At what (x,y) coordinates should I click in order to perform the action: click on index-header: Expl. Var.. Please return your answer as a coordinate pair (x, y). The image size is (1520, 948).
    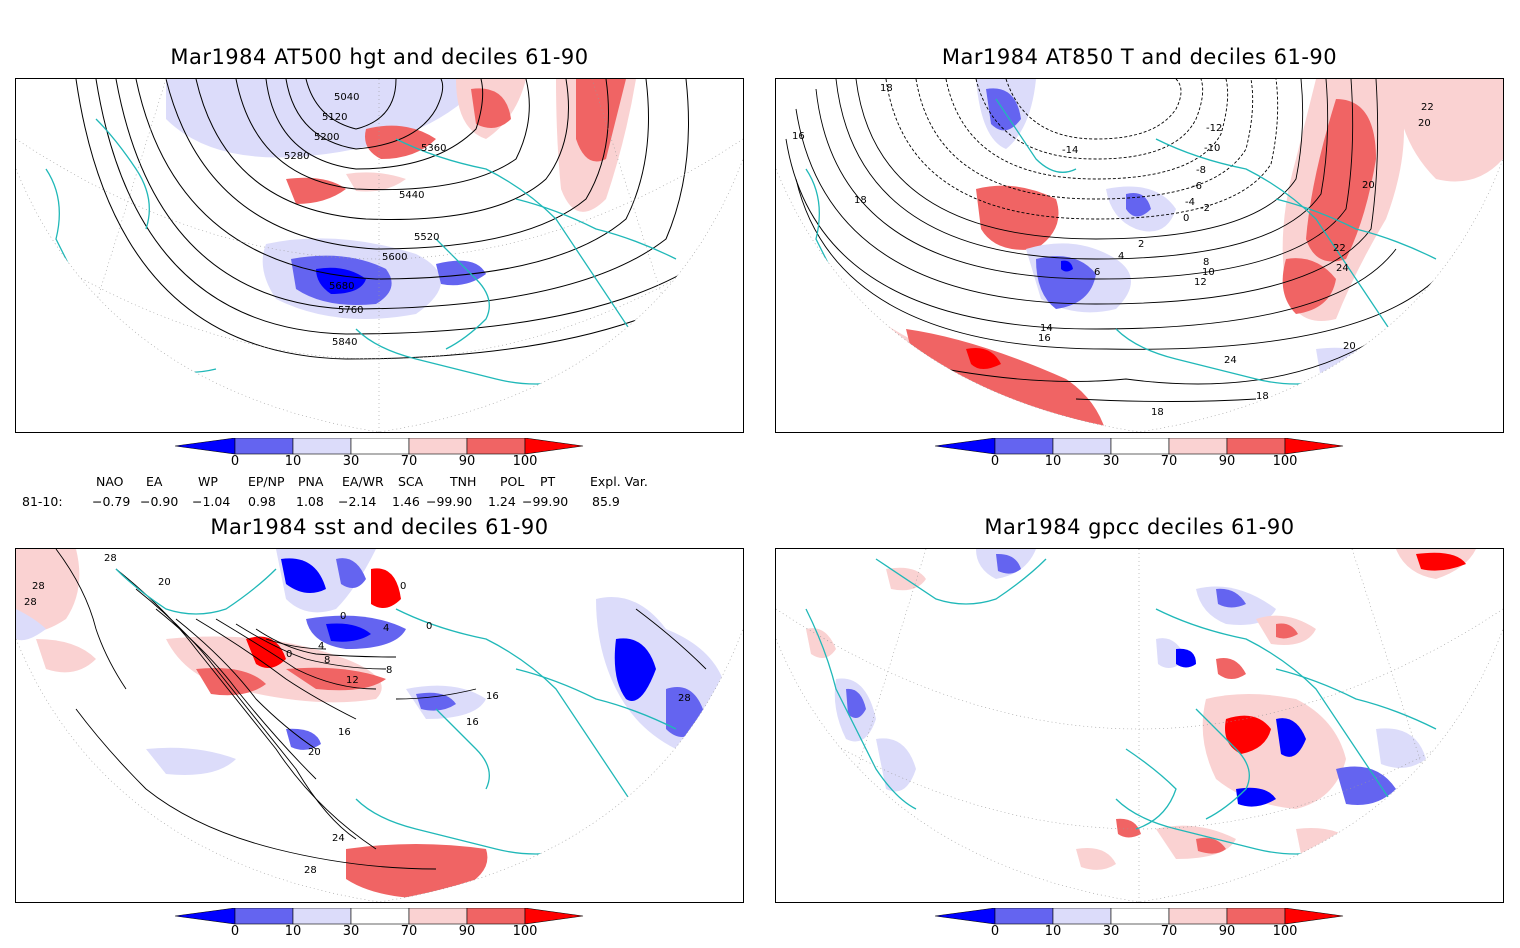
    Looking at the image, I should click on (619, 481).